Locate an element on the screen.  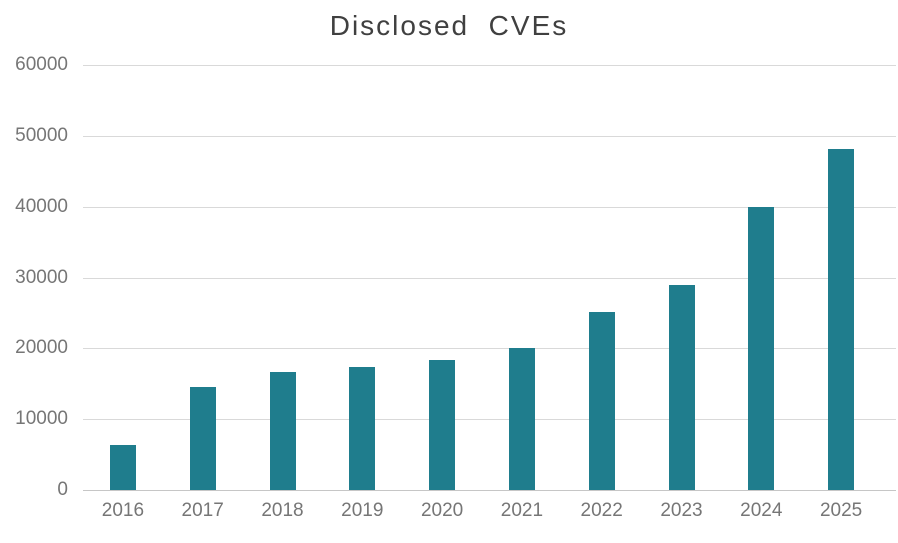
bar-2016 is located at coordinates (122, 467).